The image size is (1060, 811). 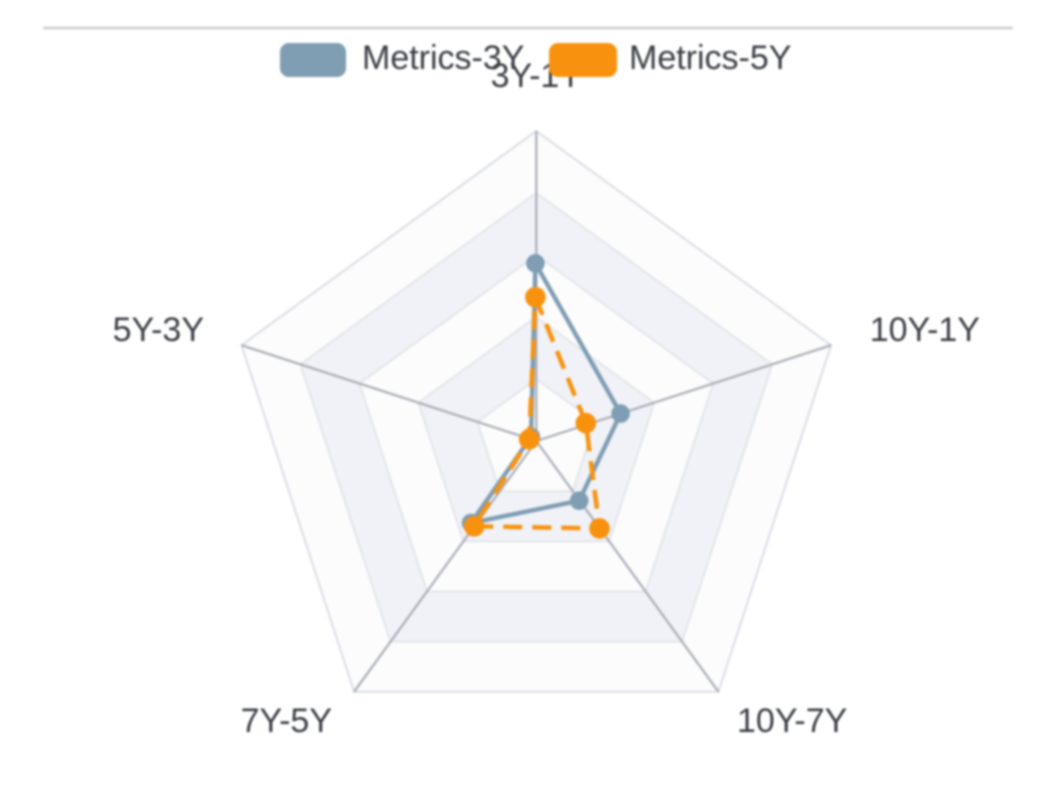 What do you see at coordinates (158, 330) in the screenshot?
I see `svg-text: 5Y-3Y` at bounding box center [158, 330].